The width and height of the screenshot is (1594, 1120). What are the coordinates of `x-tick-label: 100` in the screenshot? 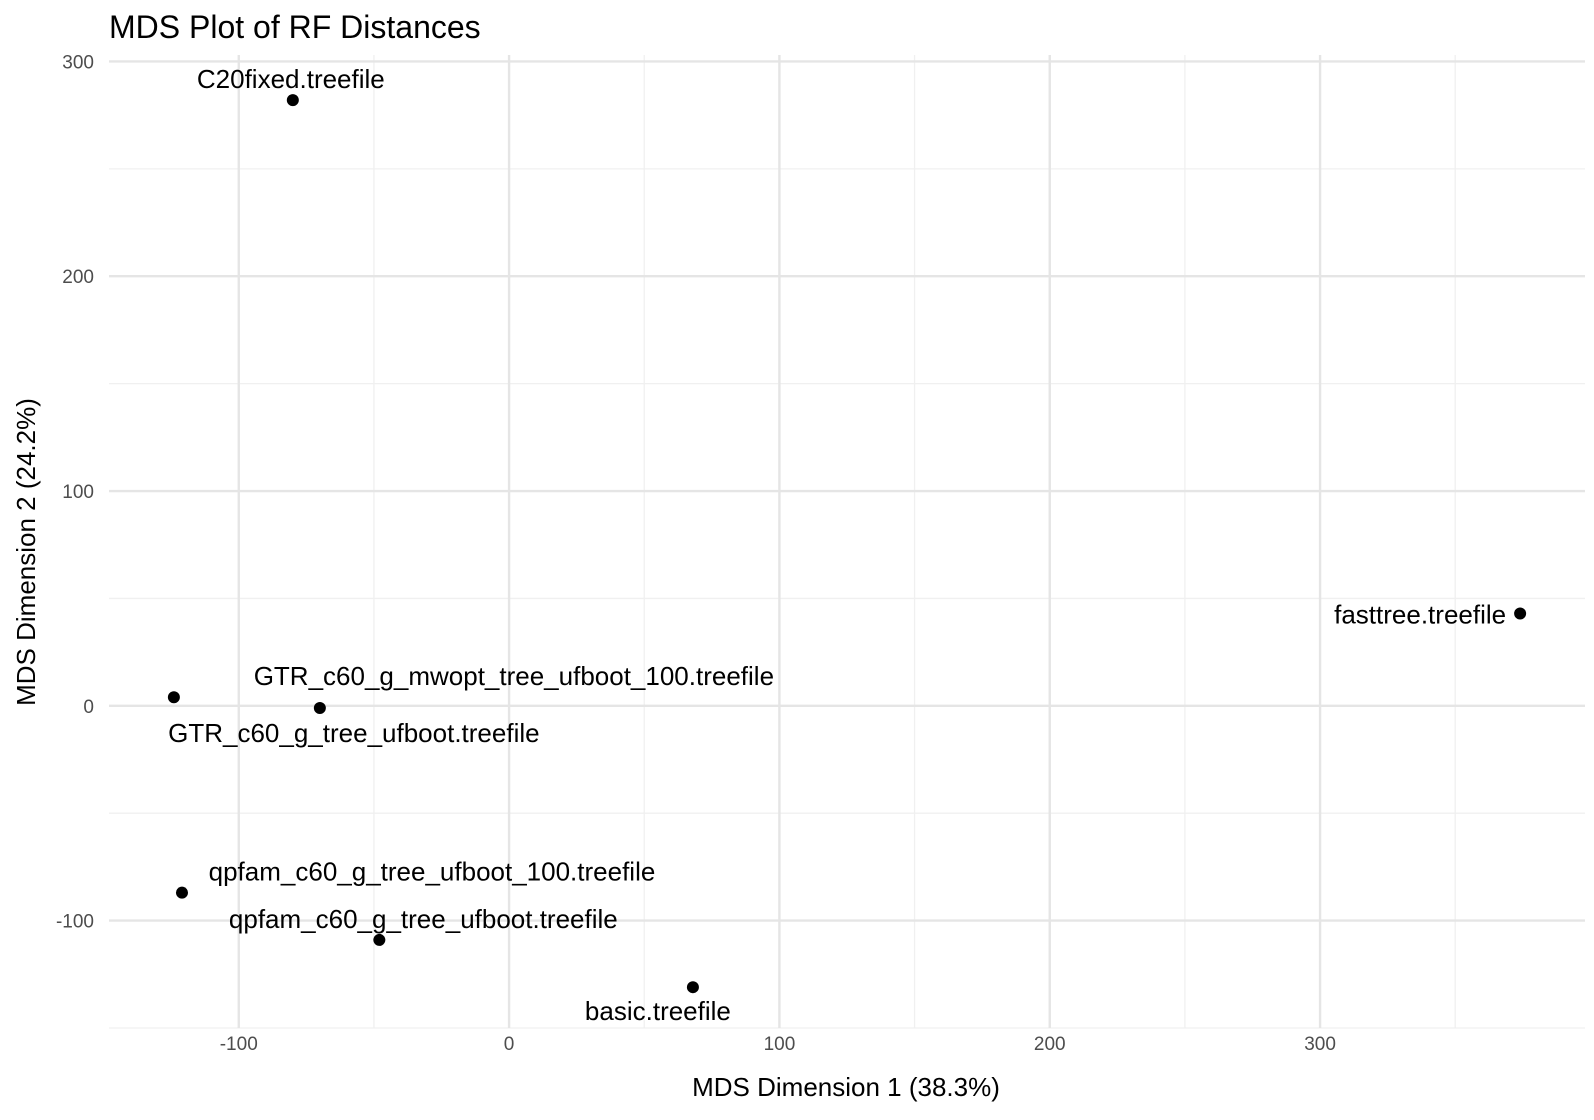 It's located at (780, 1044).